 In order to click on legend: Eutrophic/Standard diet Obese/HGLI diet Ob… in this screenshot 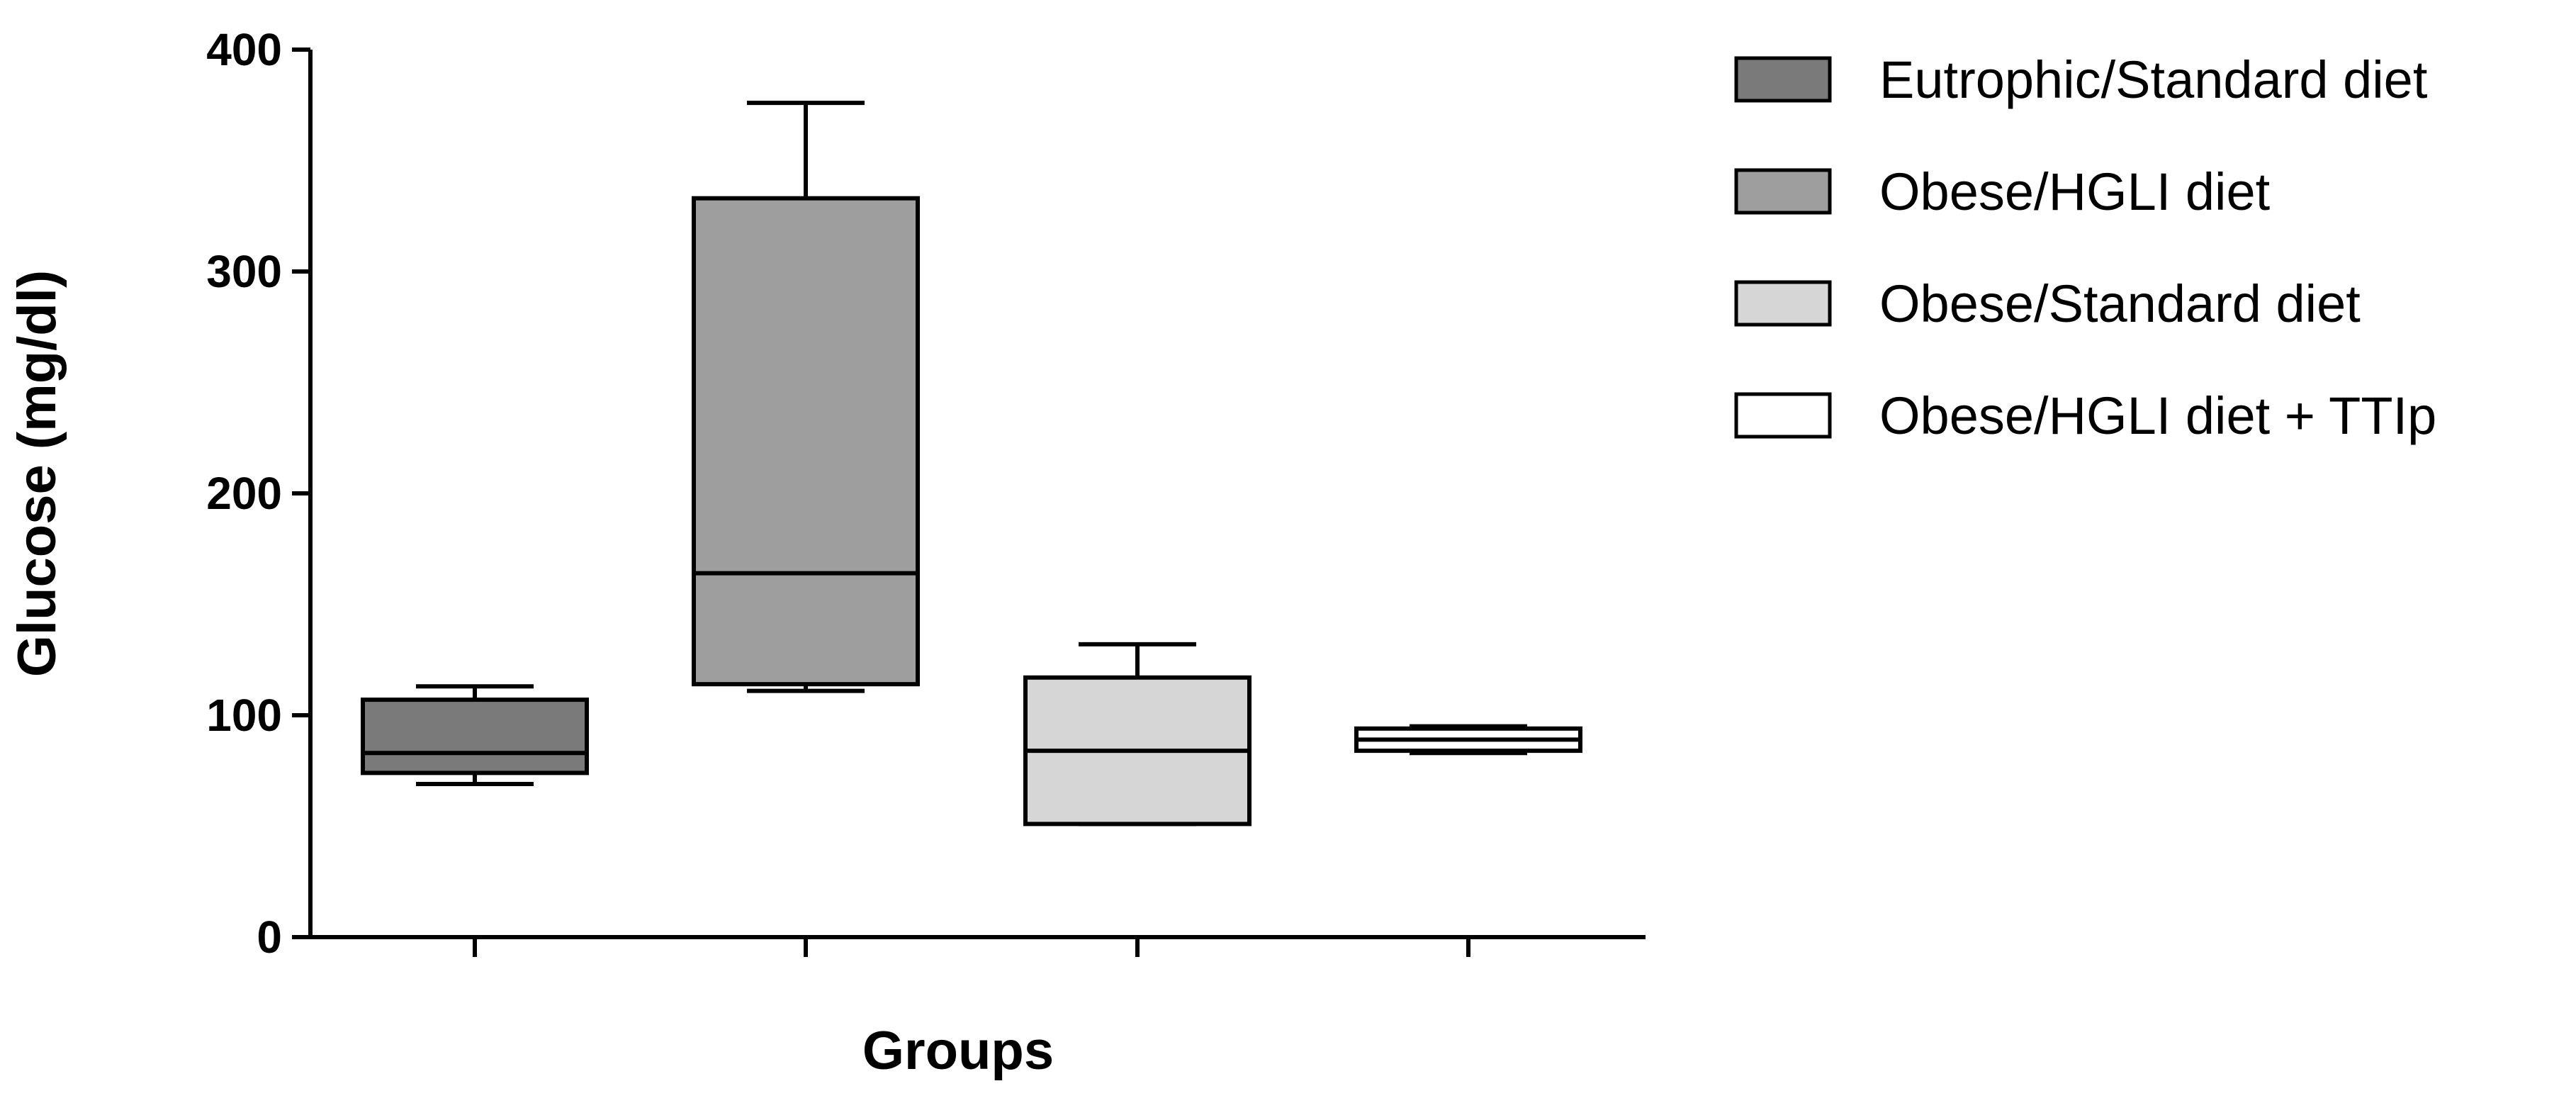, I will do `click(2085, 247)`.